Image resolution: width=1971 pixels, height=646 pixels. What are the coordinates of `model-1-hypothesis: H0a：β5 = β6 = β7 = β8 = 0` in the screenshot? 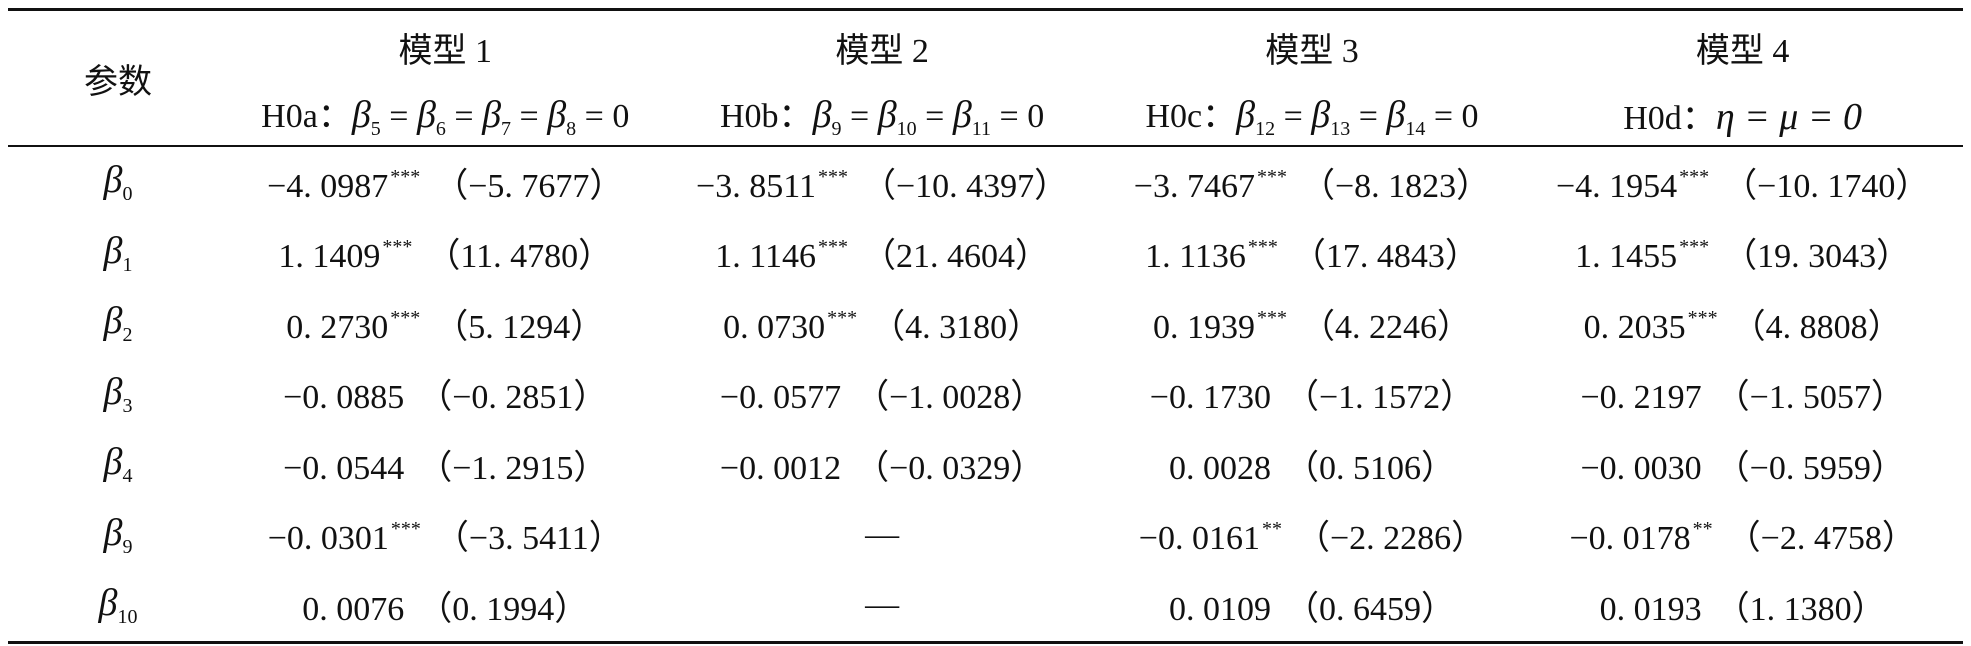 It's located at (445, 115).